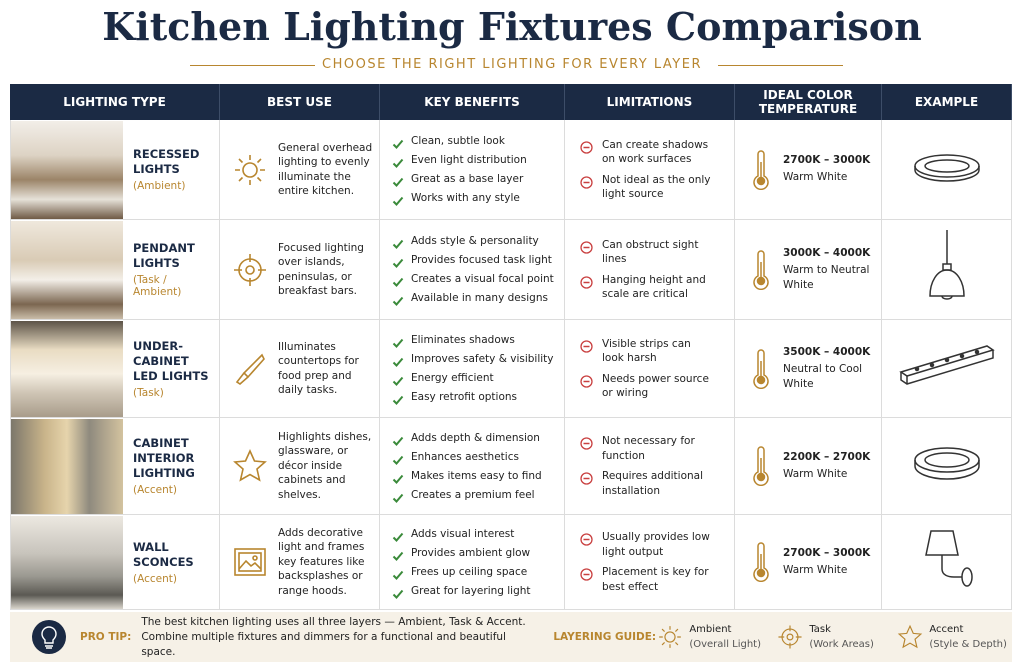  I want to click on column-header: BEST USE, so click(300, 102).